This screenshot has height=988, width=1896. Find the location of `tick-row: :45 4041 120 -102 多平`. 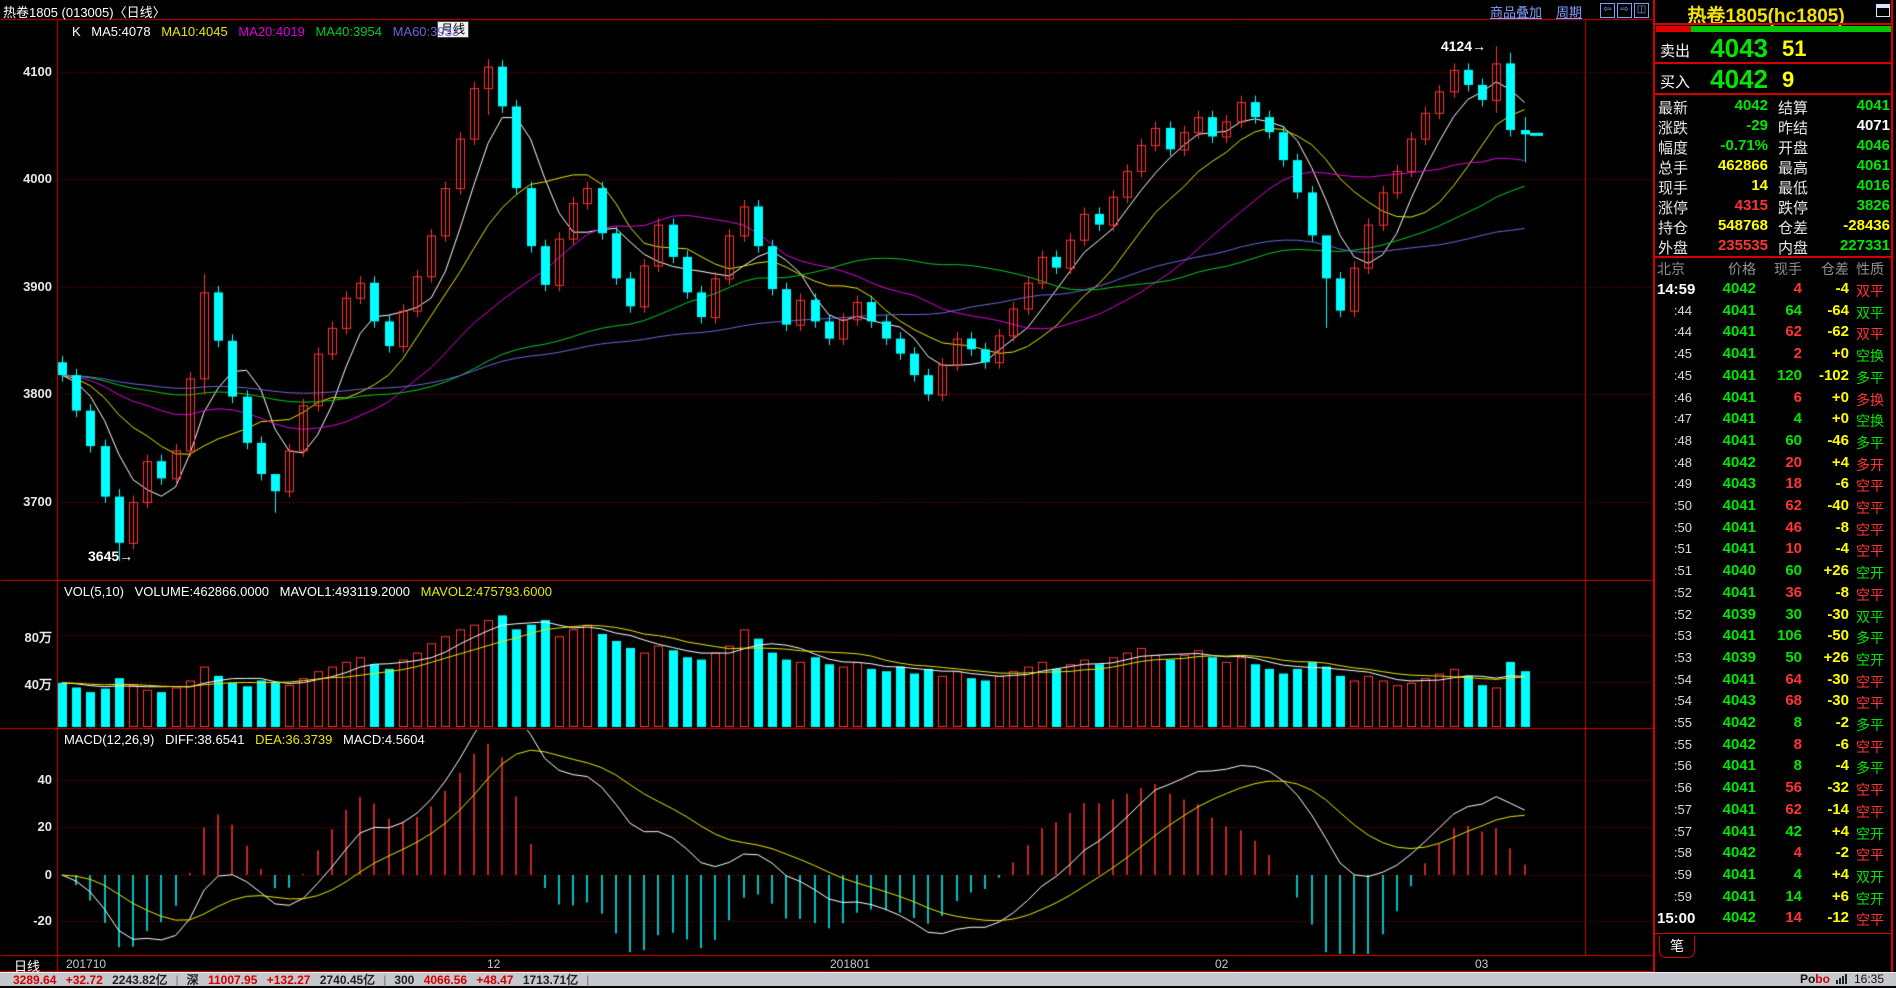

tick-row: :45 4041 120 -102 多平 is located at coordinates (1774, 376).